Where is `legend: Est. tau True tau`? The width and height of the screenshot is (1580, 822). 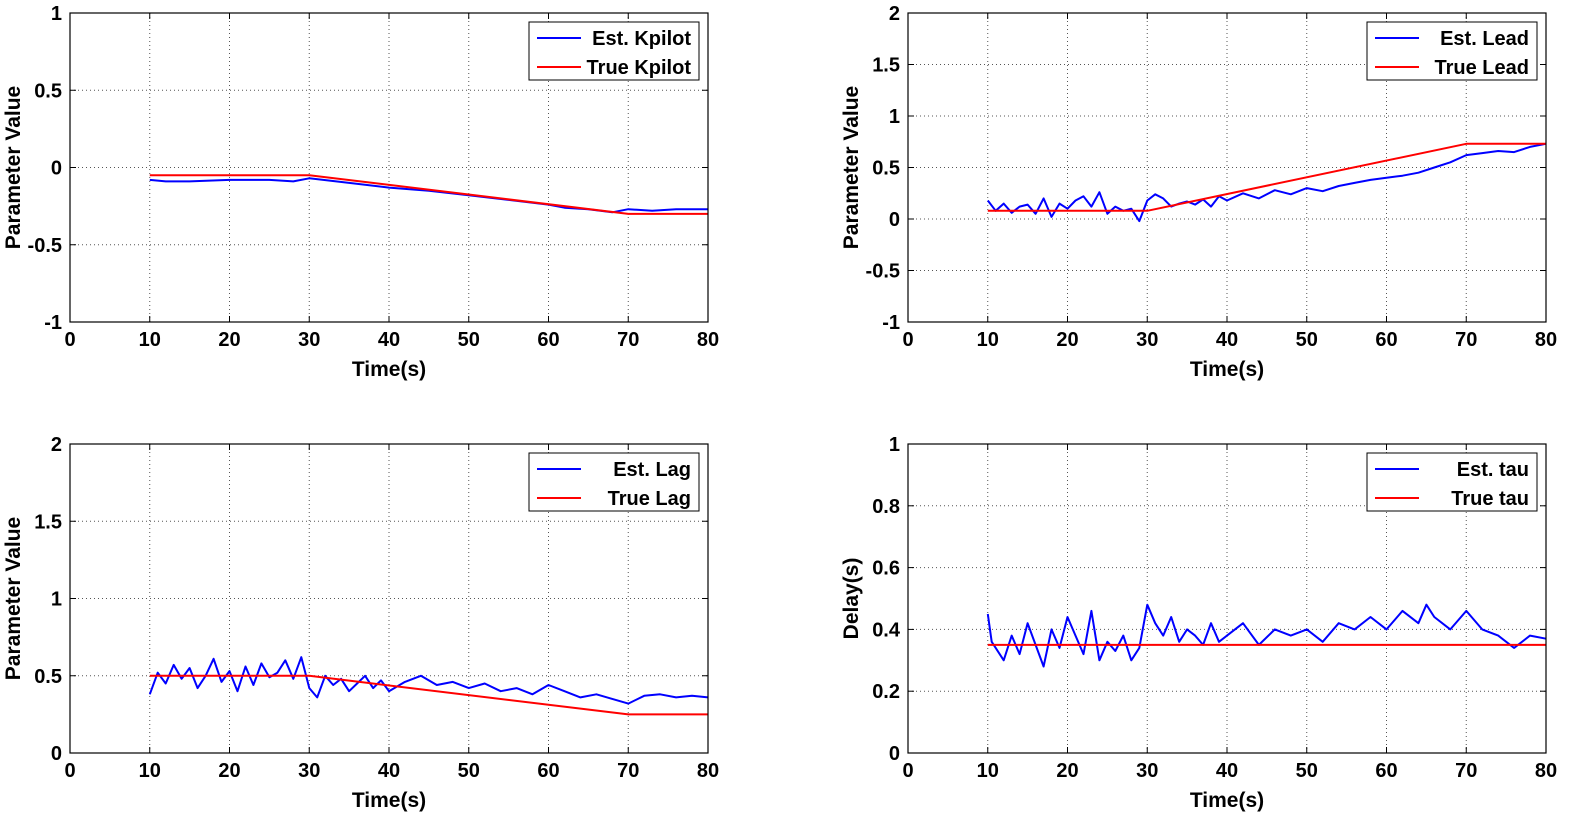
legend: Est. tau True tau is located at coordinates (1452, 482).